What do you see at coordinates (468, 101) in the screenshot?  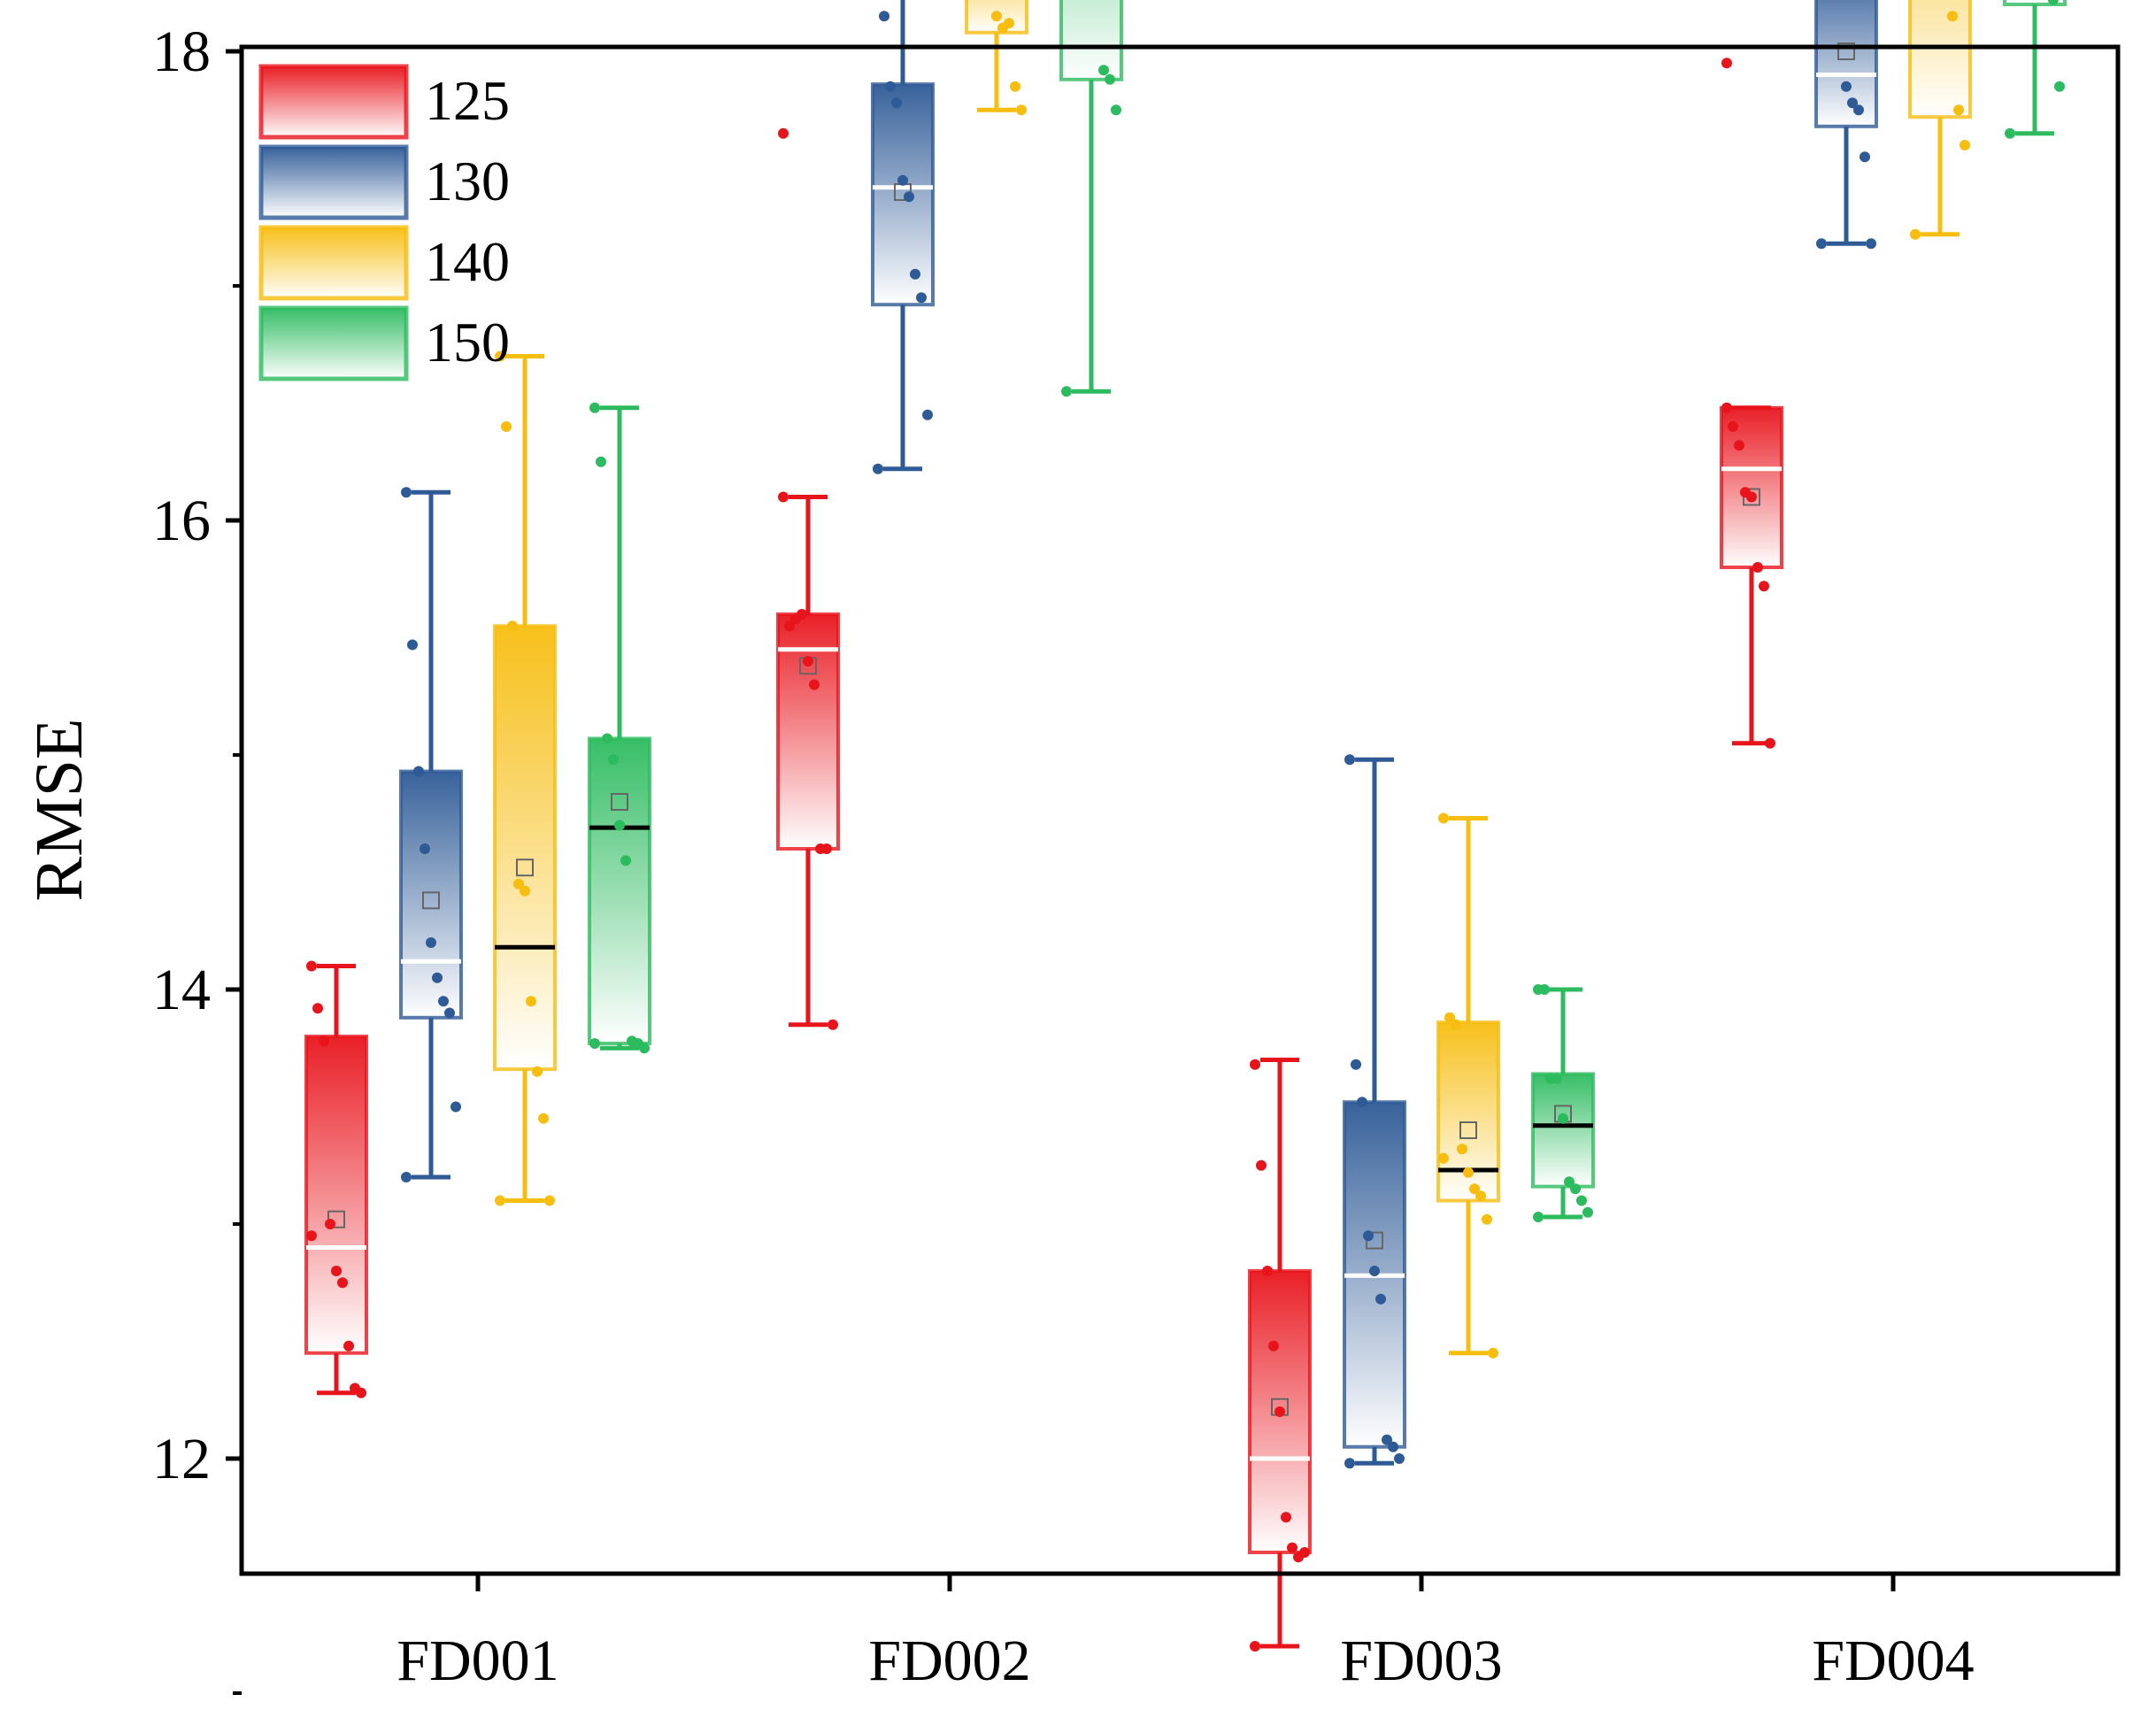 I see `legend-label: 125` at bounding box center [468, 101].